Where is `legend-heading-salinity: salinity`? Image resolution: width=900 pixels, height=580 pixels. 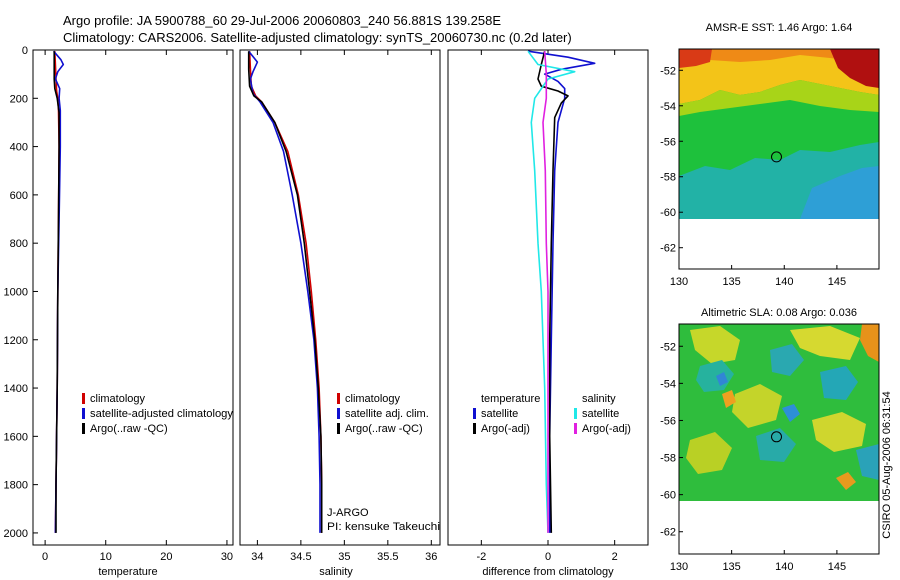
legend-heading-salinity: salinity is located at coordinates (599, 399).